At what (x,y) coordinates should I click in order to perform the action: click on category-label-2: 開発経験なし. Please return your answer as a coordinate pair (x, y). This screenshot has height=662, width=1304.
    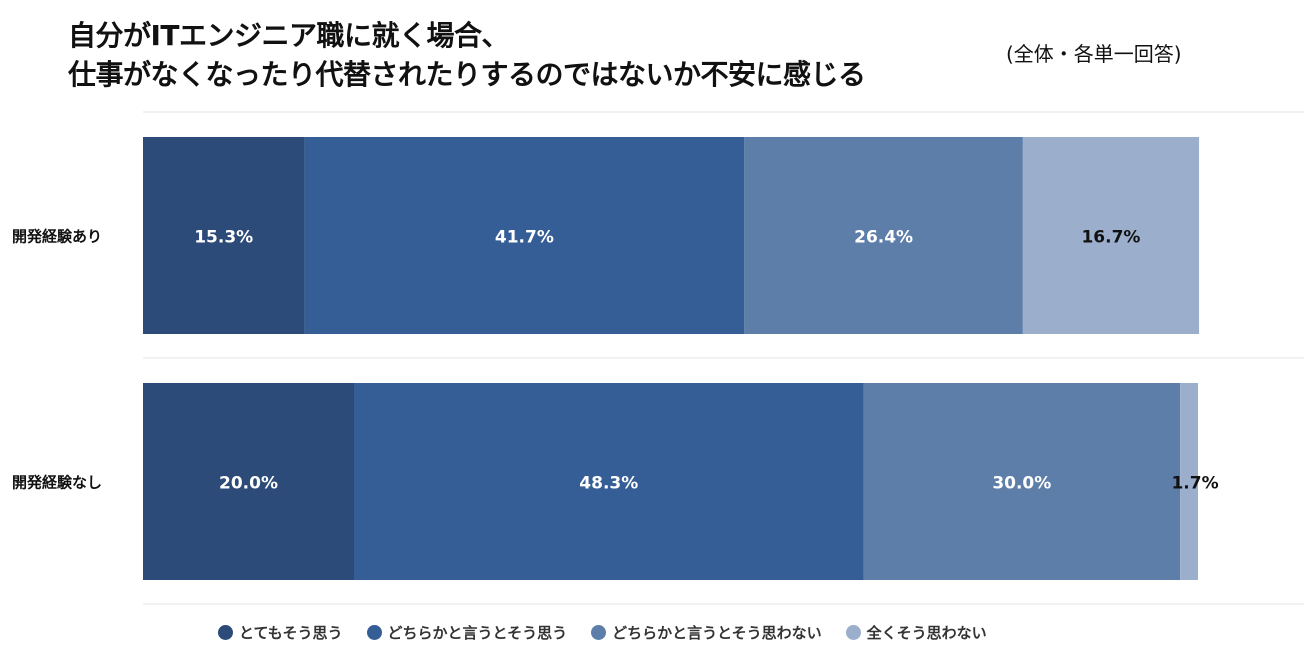
    Looking at the image, I should click on (57, 483).